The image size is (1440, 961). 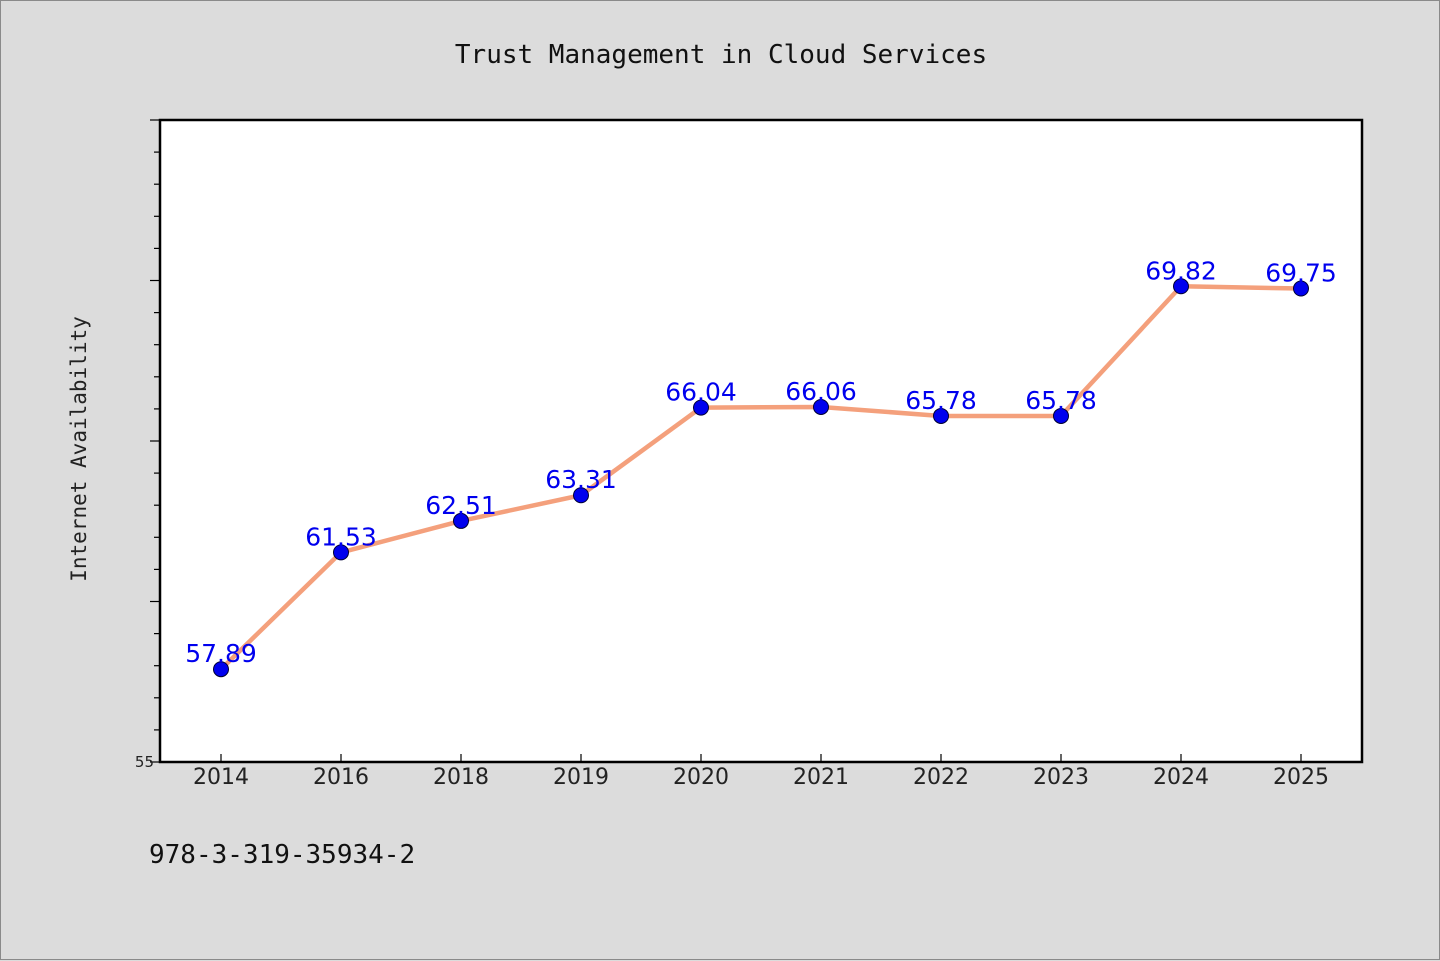 I want to click on data-label: 63.31, so click(x=581, y=479).